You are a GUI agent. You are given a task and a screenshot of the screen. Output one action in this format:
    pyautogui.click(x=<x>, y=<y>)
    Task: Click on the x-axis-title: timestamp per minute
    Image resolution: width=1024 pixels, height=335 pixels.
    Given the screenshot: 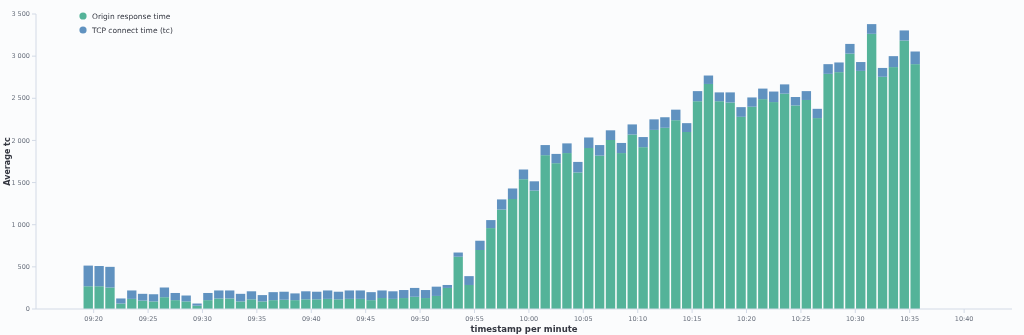 What is the action you would take?
    pyautogui.click(x=524, y=329)
    